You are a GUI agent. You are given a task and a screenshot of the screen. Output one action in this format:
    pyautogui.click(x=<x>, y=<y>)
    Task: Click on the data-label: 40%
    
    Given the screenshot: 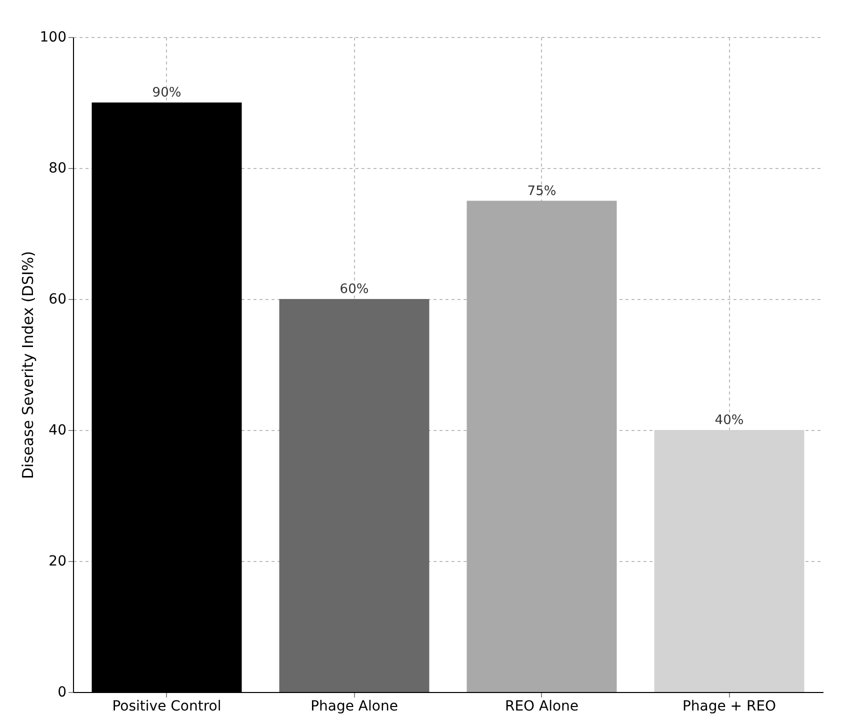 What is the action you would take?
    pyautogui.click(x=729, y=420)
    